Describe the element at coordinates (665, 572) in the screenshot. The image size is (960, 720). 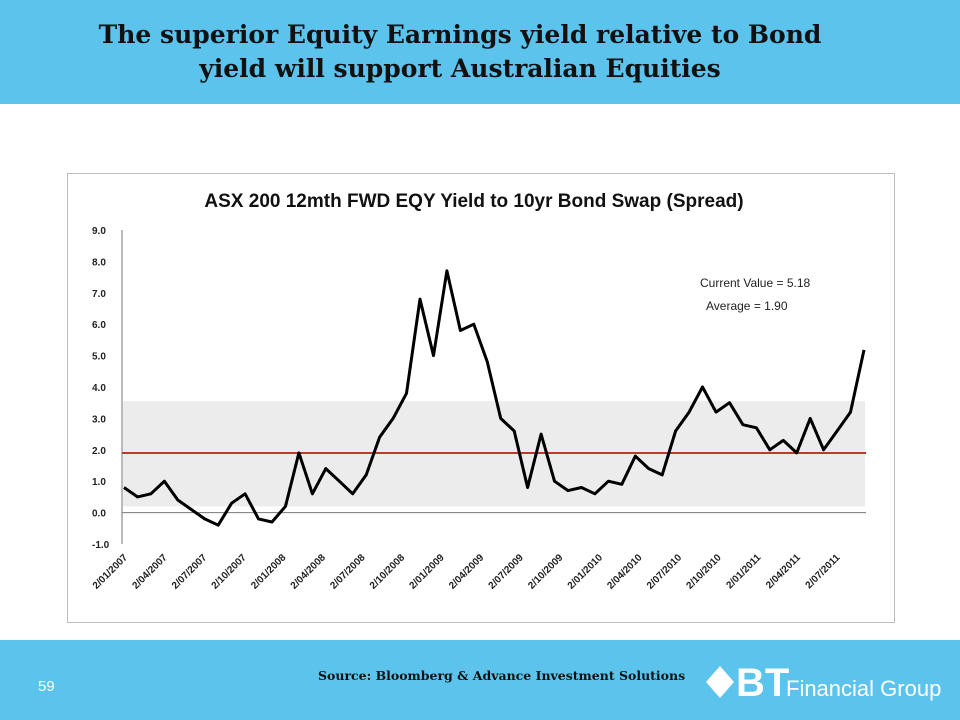
I see `x-tick-label: 2/07/2010` at that location.